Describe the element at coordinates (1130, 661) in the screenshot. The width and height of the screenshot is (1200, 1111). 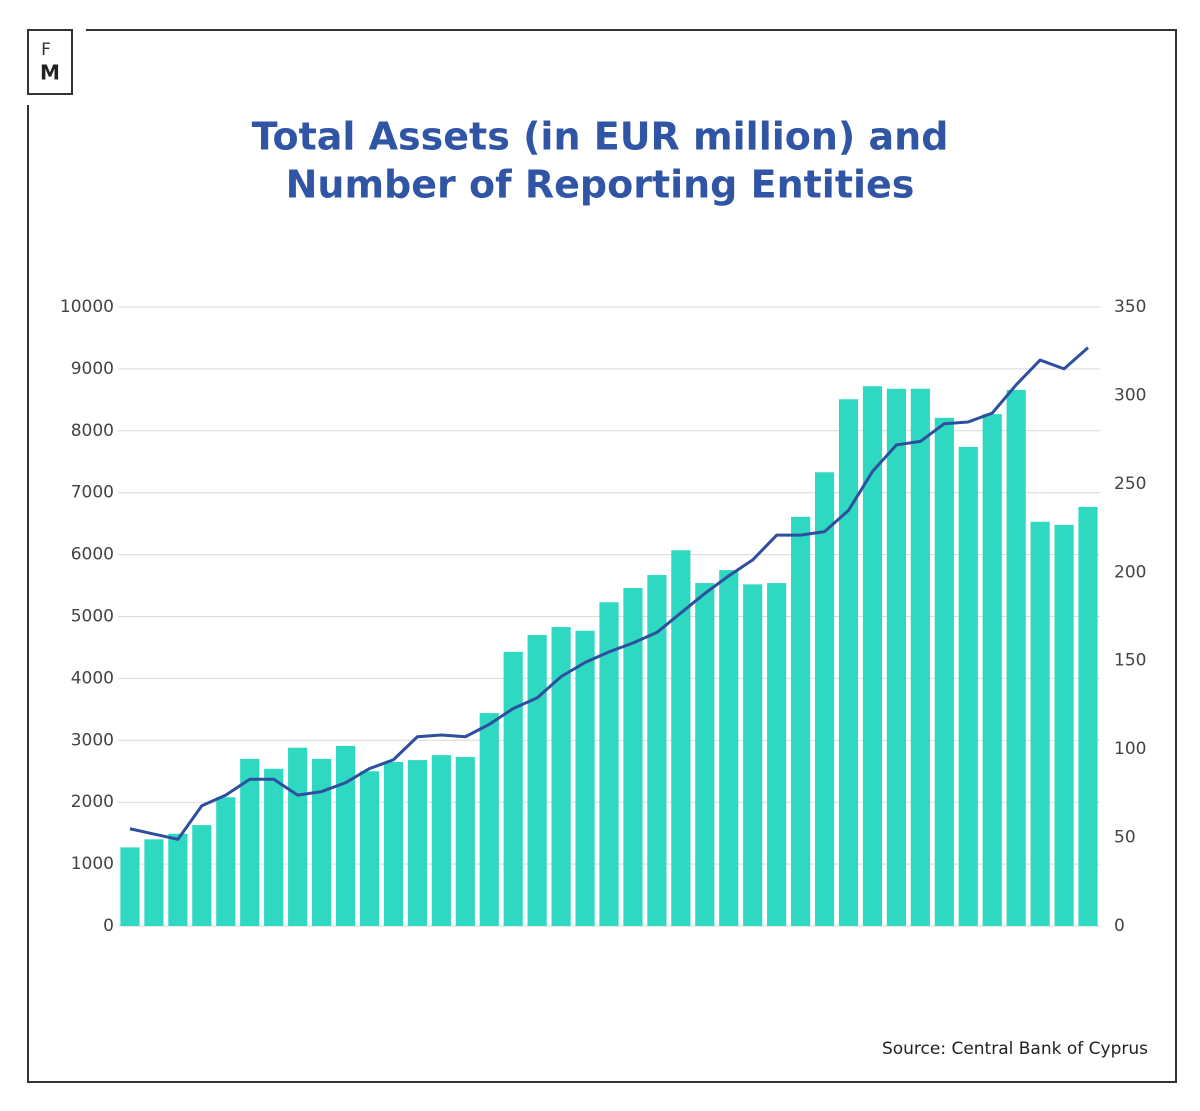
I see `y2-tick-label: 150` at that location.